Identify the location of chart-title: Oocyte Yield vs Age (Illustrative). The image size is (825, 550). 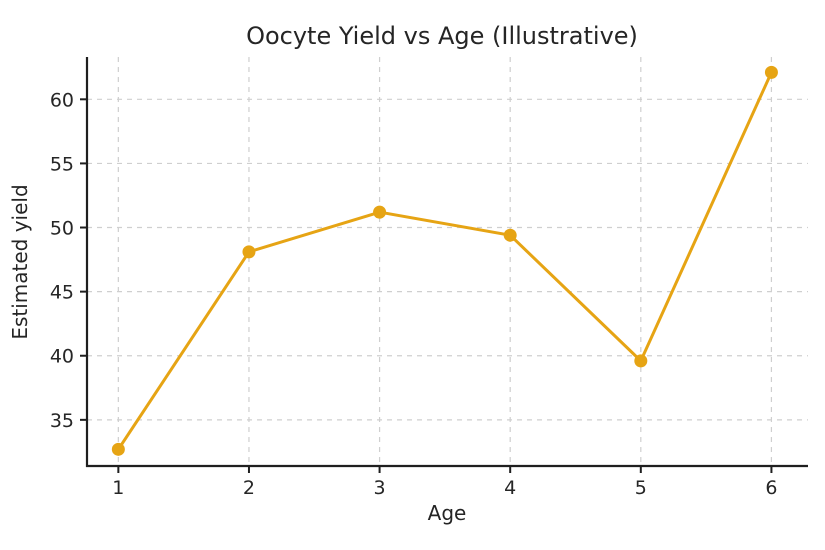
(442, 36).